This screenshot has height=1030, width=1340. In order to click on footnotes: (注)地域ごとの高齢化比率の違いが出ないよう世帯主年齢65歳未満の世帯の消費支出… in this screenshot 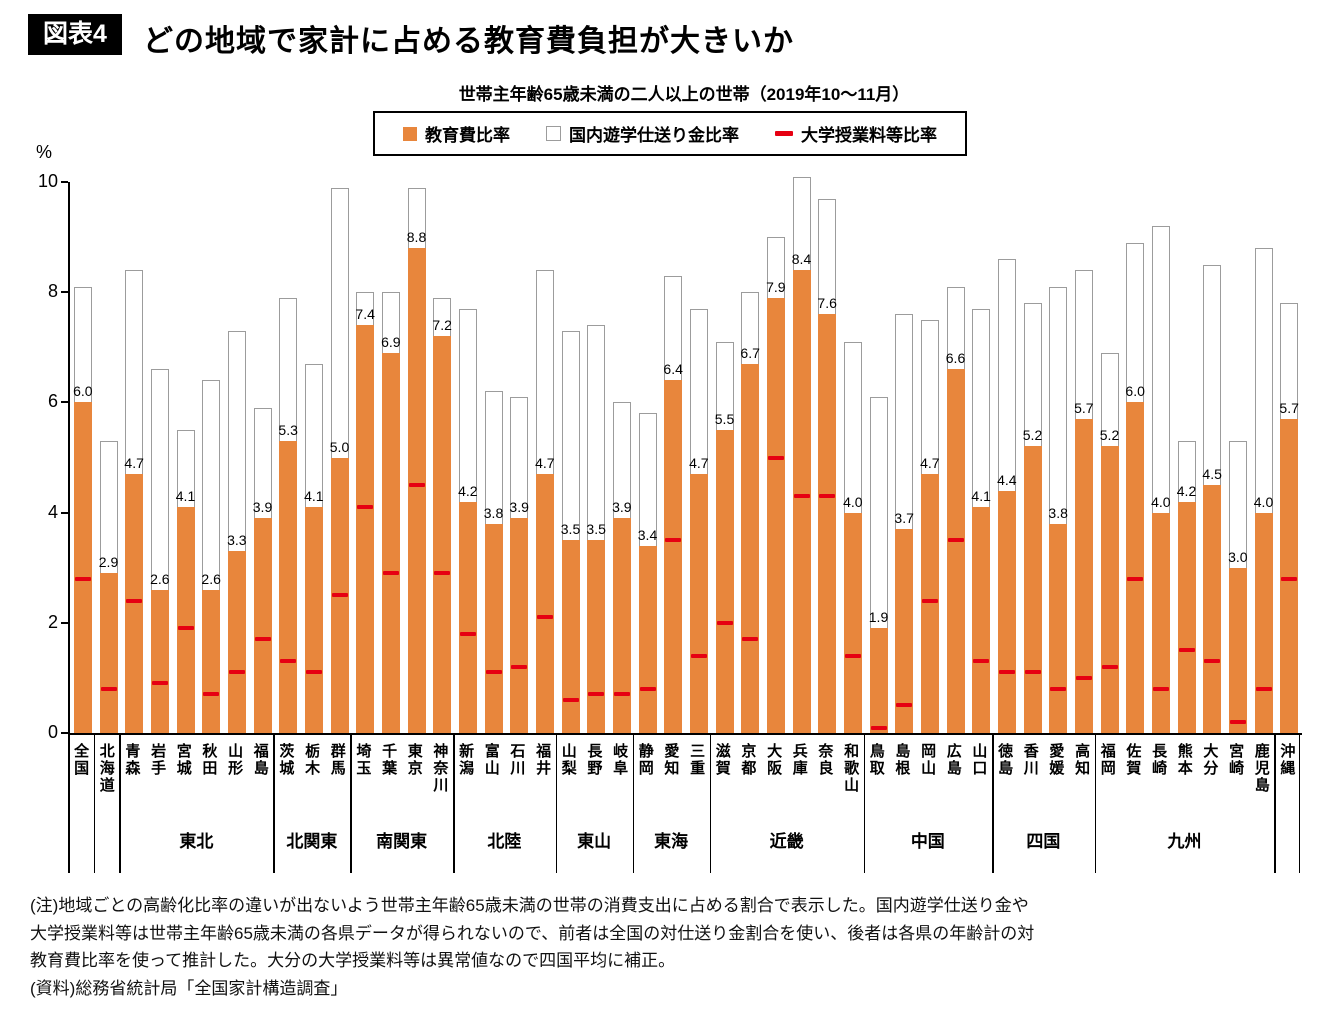, I will do `click(674, 947)`.